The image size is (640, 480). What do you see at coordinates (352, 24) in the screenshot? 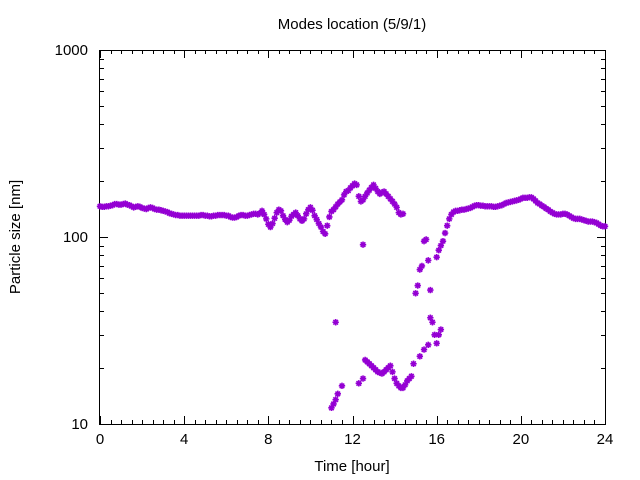
I see `chart-title: Modes location (5/9/1)` at bounding box center [352, 24].